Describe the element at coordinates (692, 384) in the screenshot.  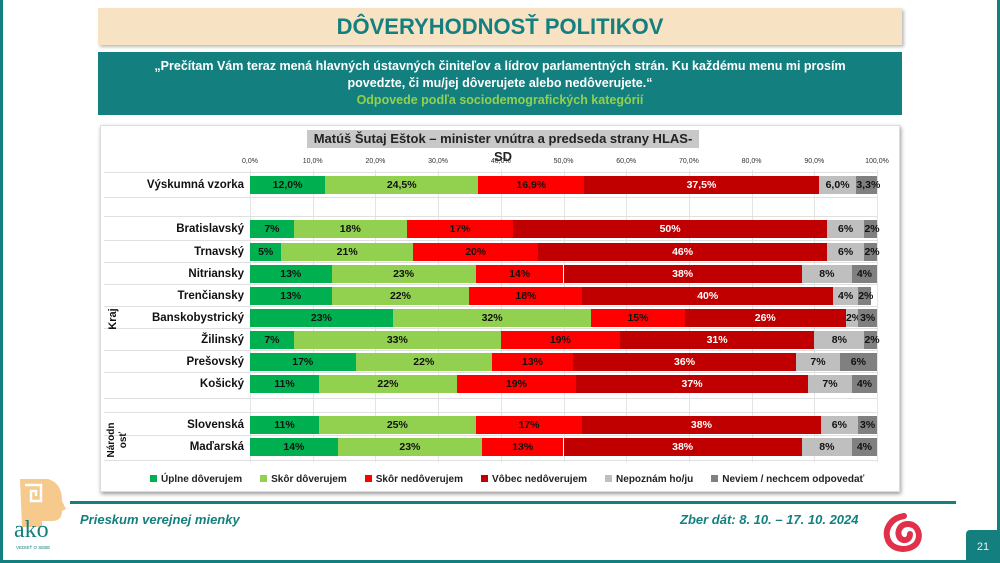
I see `bar-segment: 37%` at that location.